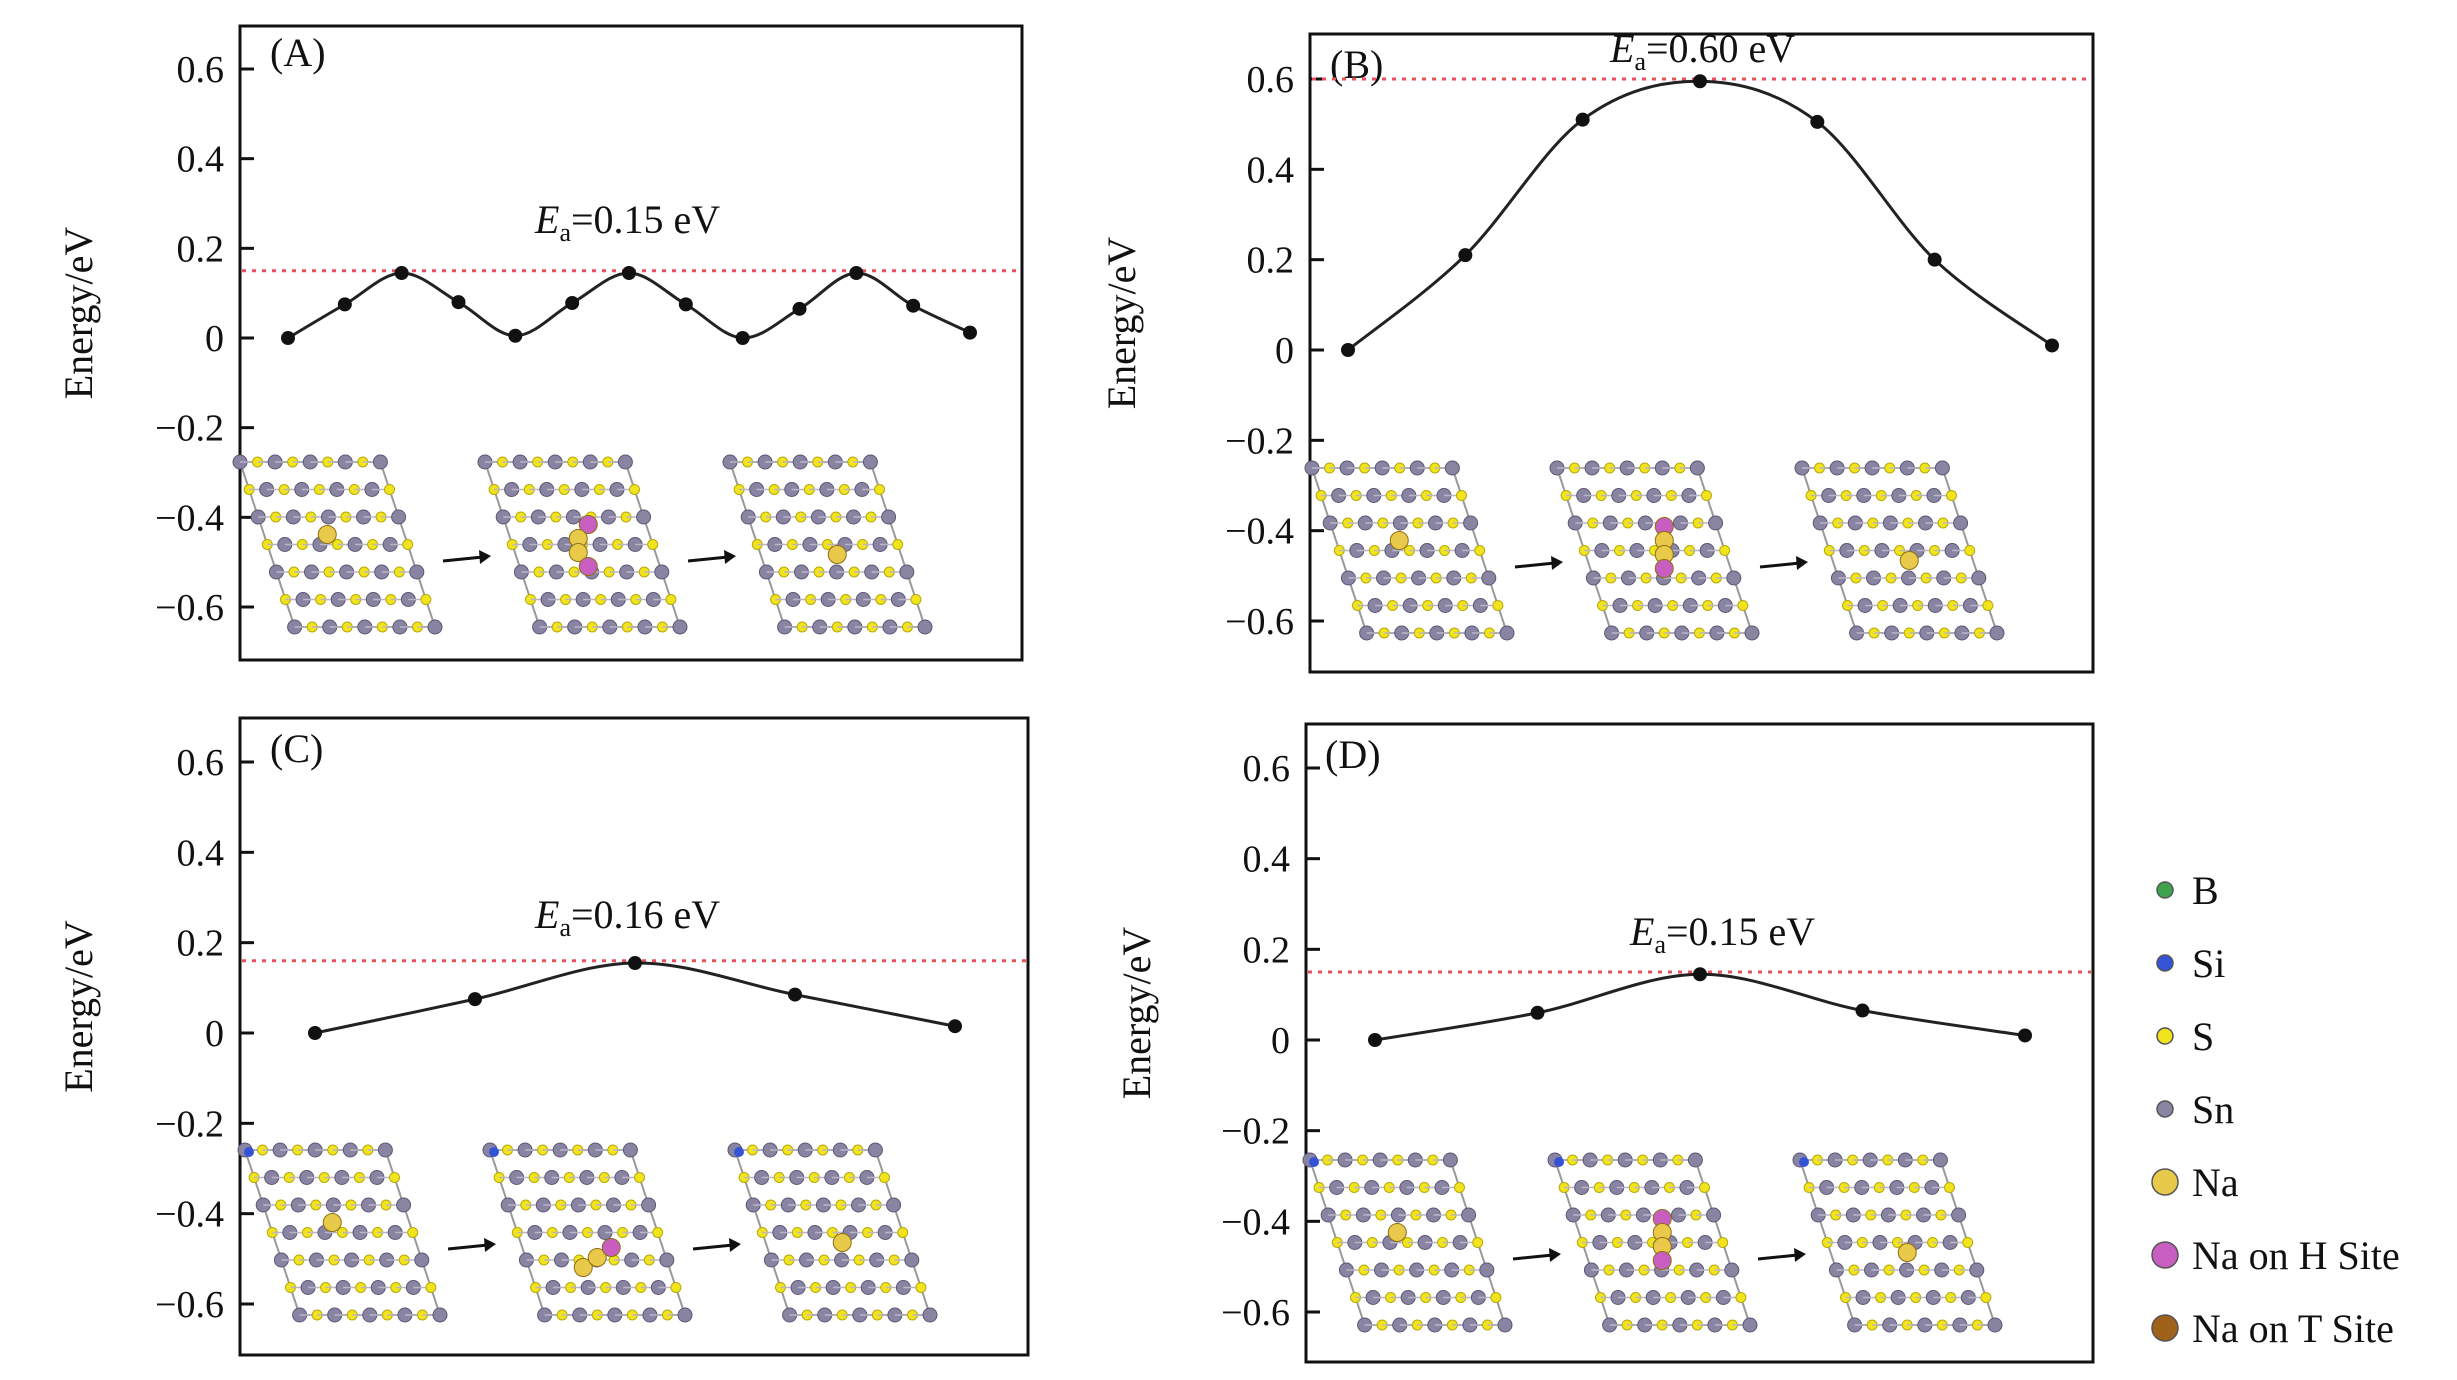 This screenshot has width=2457, height=1380. Describe the element at coordinates (2275, 1109) in the screenshot. I see `legend: B Si S Sn Na Na on H Site Na on T Site` at that location.